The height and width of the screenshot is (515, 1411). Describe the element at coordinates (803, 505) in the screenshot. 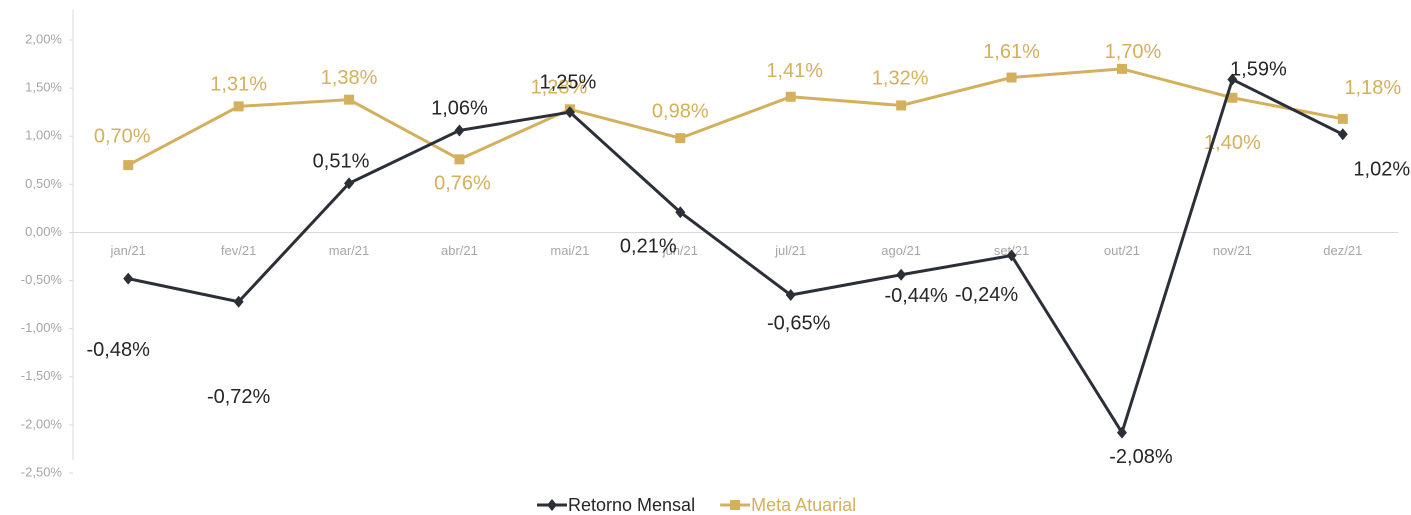

I see `legend-label: Meta Atuarial` at that location.